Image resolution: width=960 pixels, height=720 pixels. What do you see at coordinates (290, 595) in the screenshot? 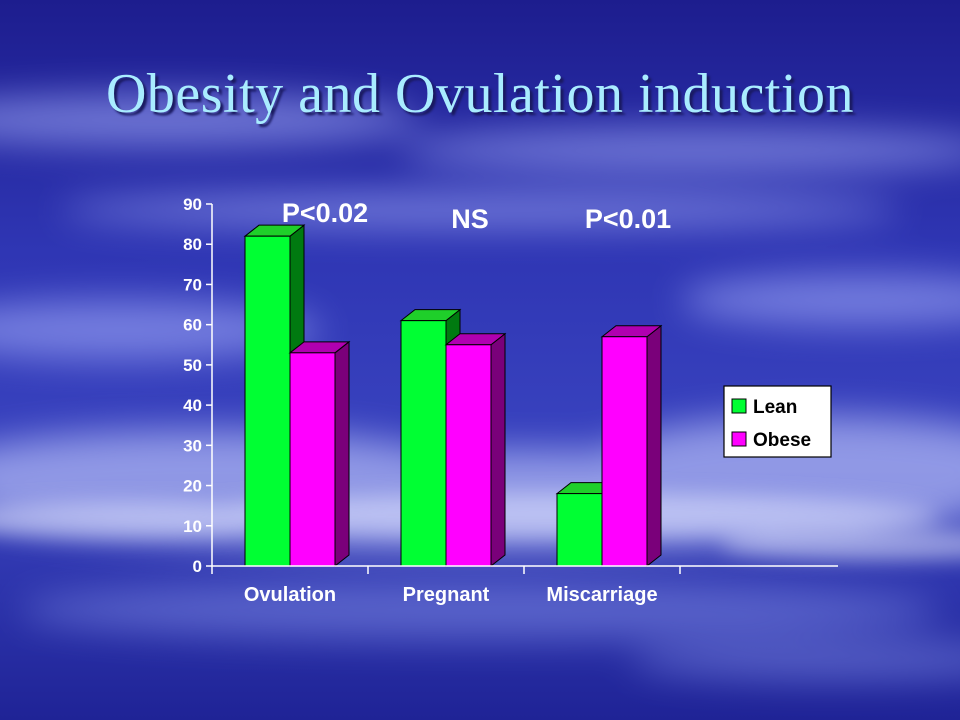
I see `x-category-label: Ovulation` at bounding box center [290, 595].